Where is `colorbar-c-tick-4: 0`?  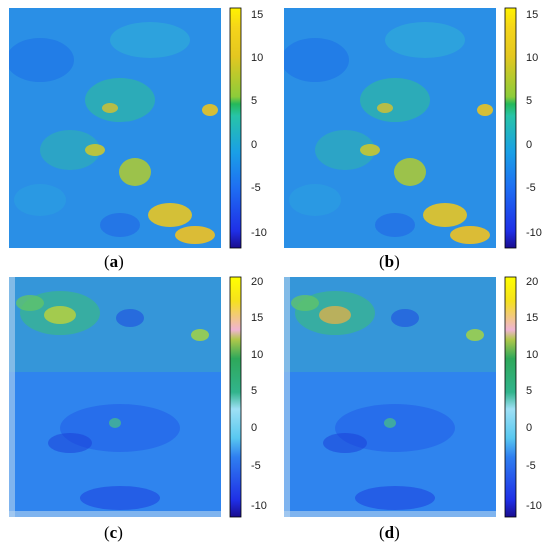 colorbar-c-tick-4: 0 is located at coordinates (254, 428).